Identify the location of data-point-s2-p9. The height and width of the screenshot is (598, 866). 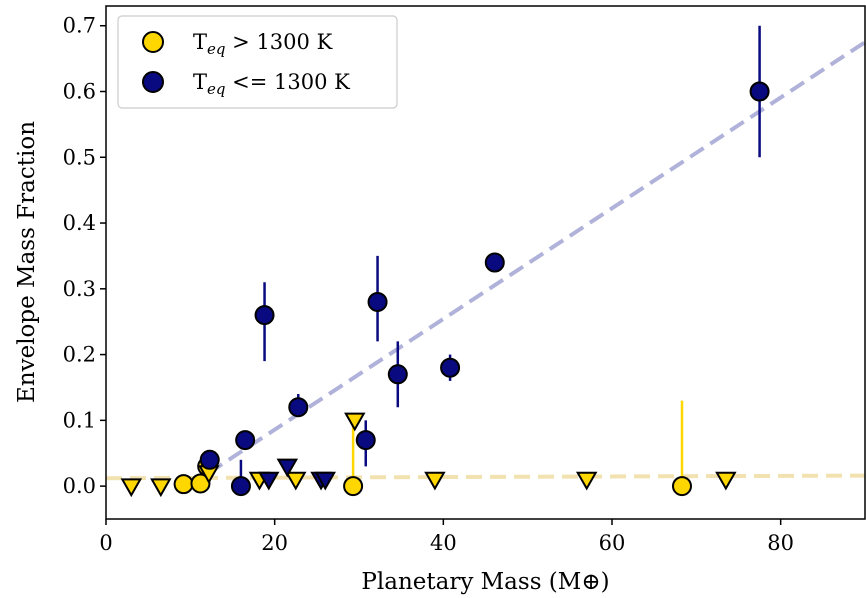
(494, 262).